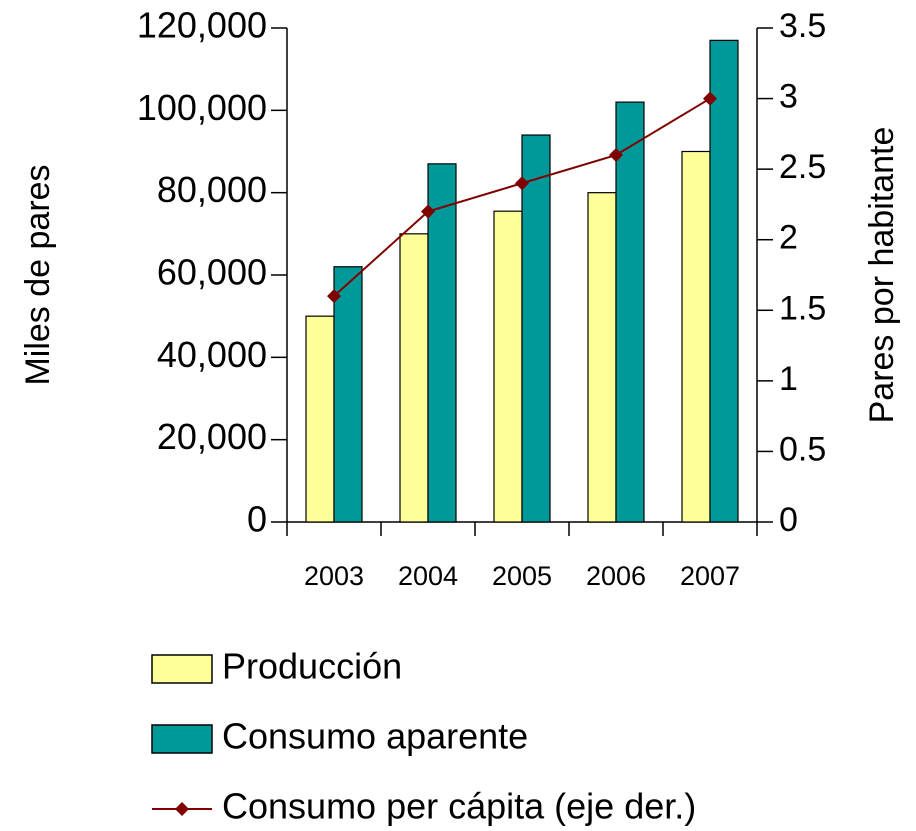  I want to click on y2-tick-label: 0, so click(788, 520).